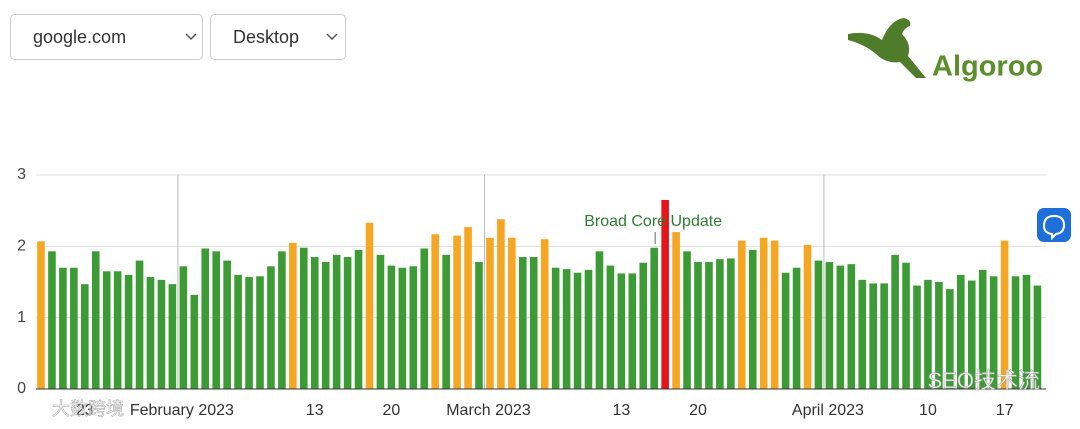 This screenshot has width=1080, height=429. What do you see at coordinates (1054, 227) in the screenshot?
I see `icon` at bounding box center [1054, 227].